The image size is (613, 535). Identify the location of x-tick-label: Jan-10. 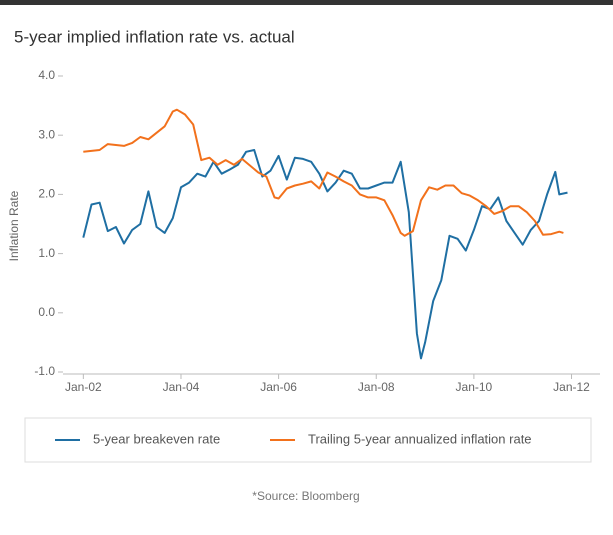
(474, 387).